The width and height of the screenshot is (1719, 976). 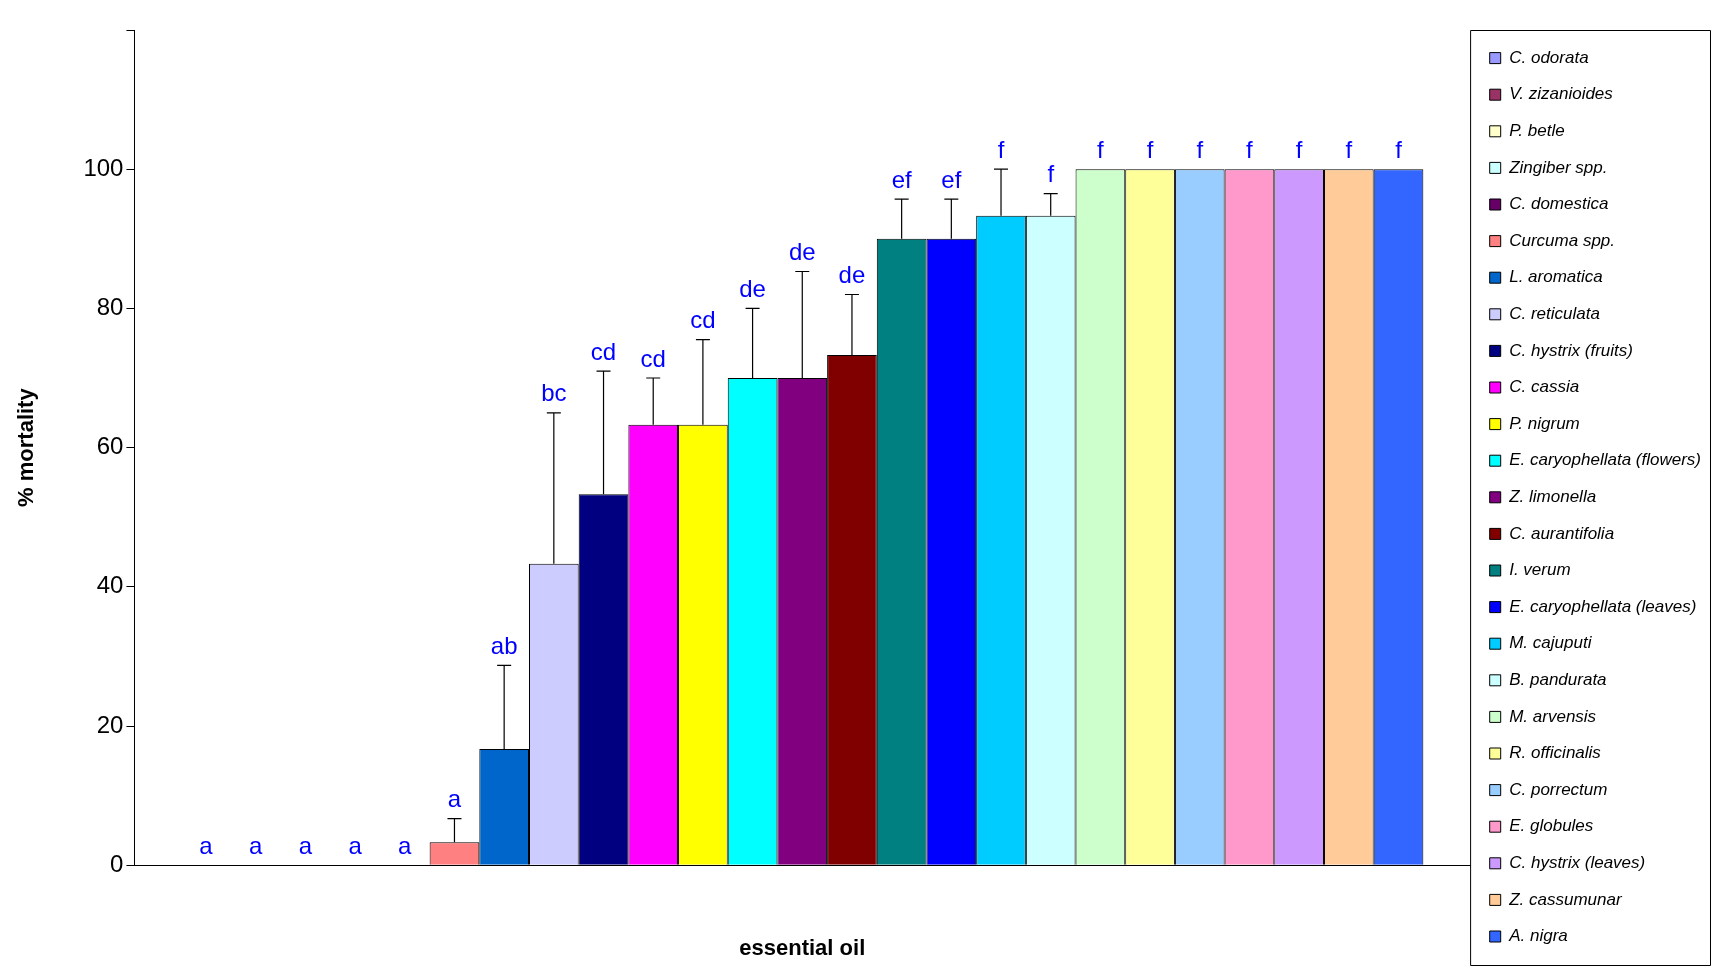 What do you see at coordinates (117, 863) in the screenshot?
I see `y-tick-label: 0` at bounding box center [117, 863].